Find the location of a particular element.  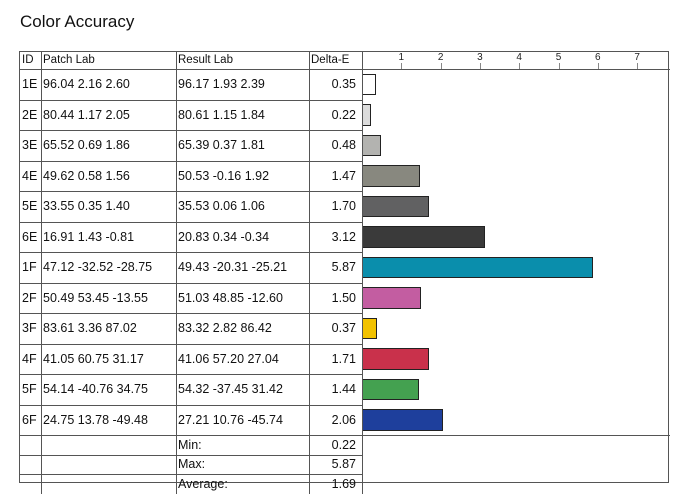

patch-lab: 54.14 -40.76 34.75 is located at coordinates (95, 389).